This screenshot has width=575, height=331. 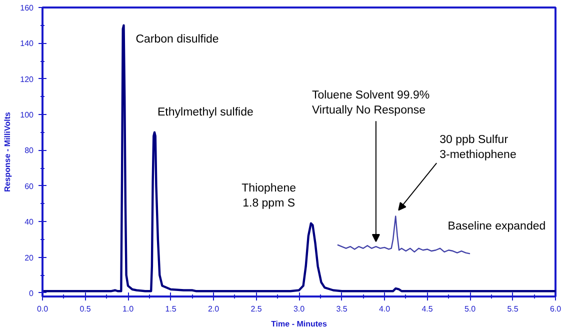 I want to click on annotation: Ethylmethyl sulfide, so click(x=206, y=112).